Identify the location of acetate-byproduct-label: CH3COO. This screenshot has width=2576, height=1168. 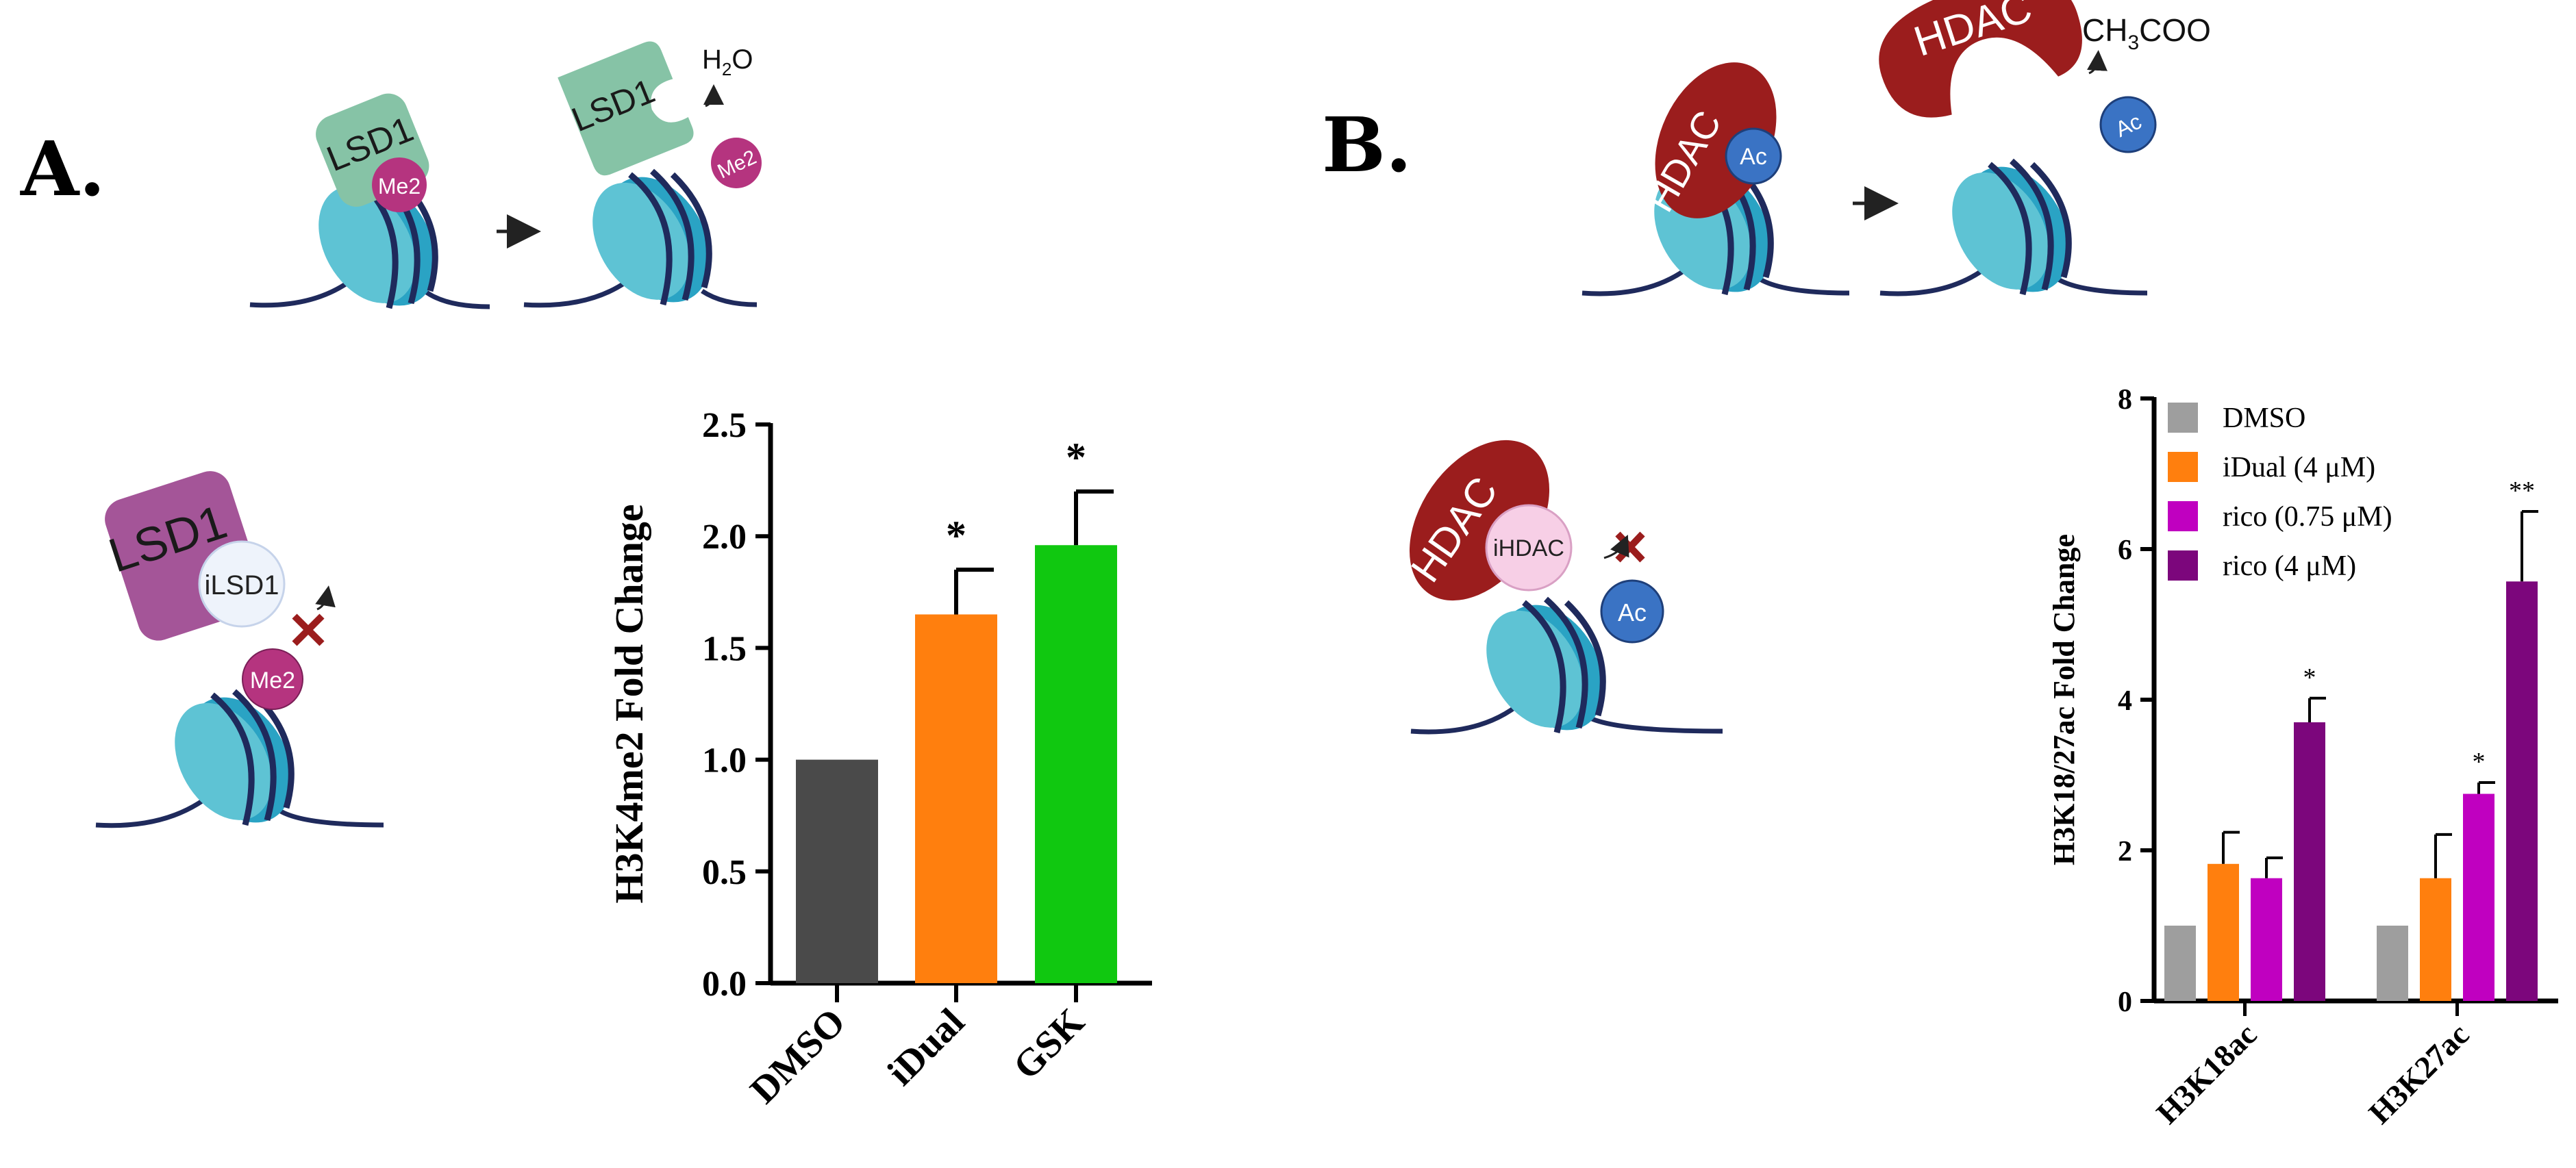
(2146, 33).